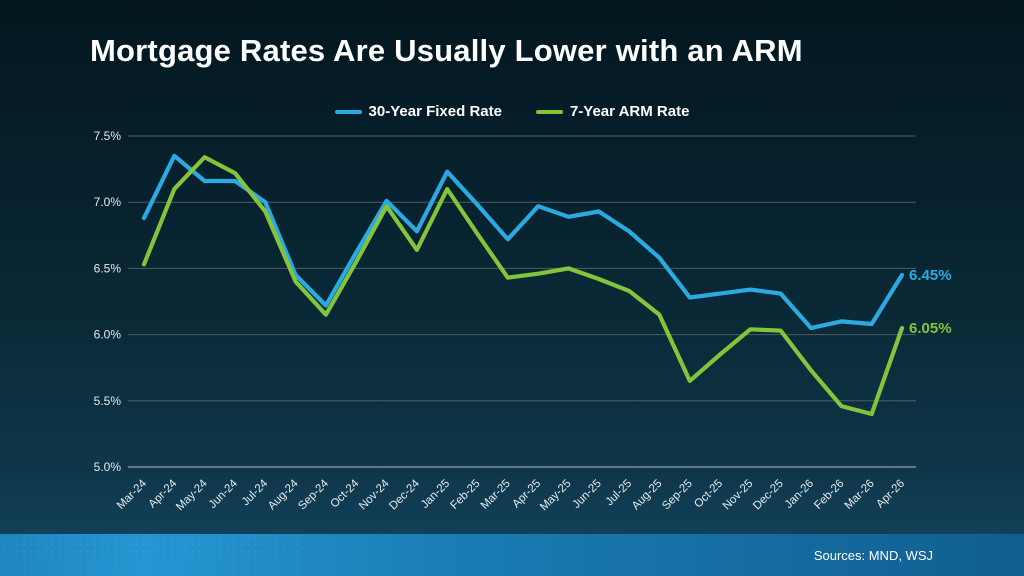 This screenshot has width=1024, height=576. What do you see at coordinates (108, 202) in the screenshot?
I see `y-axis-tick-label: 7.0%` at bounding box center [108, 202].